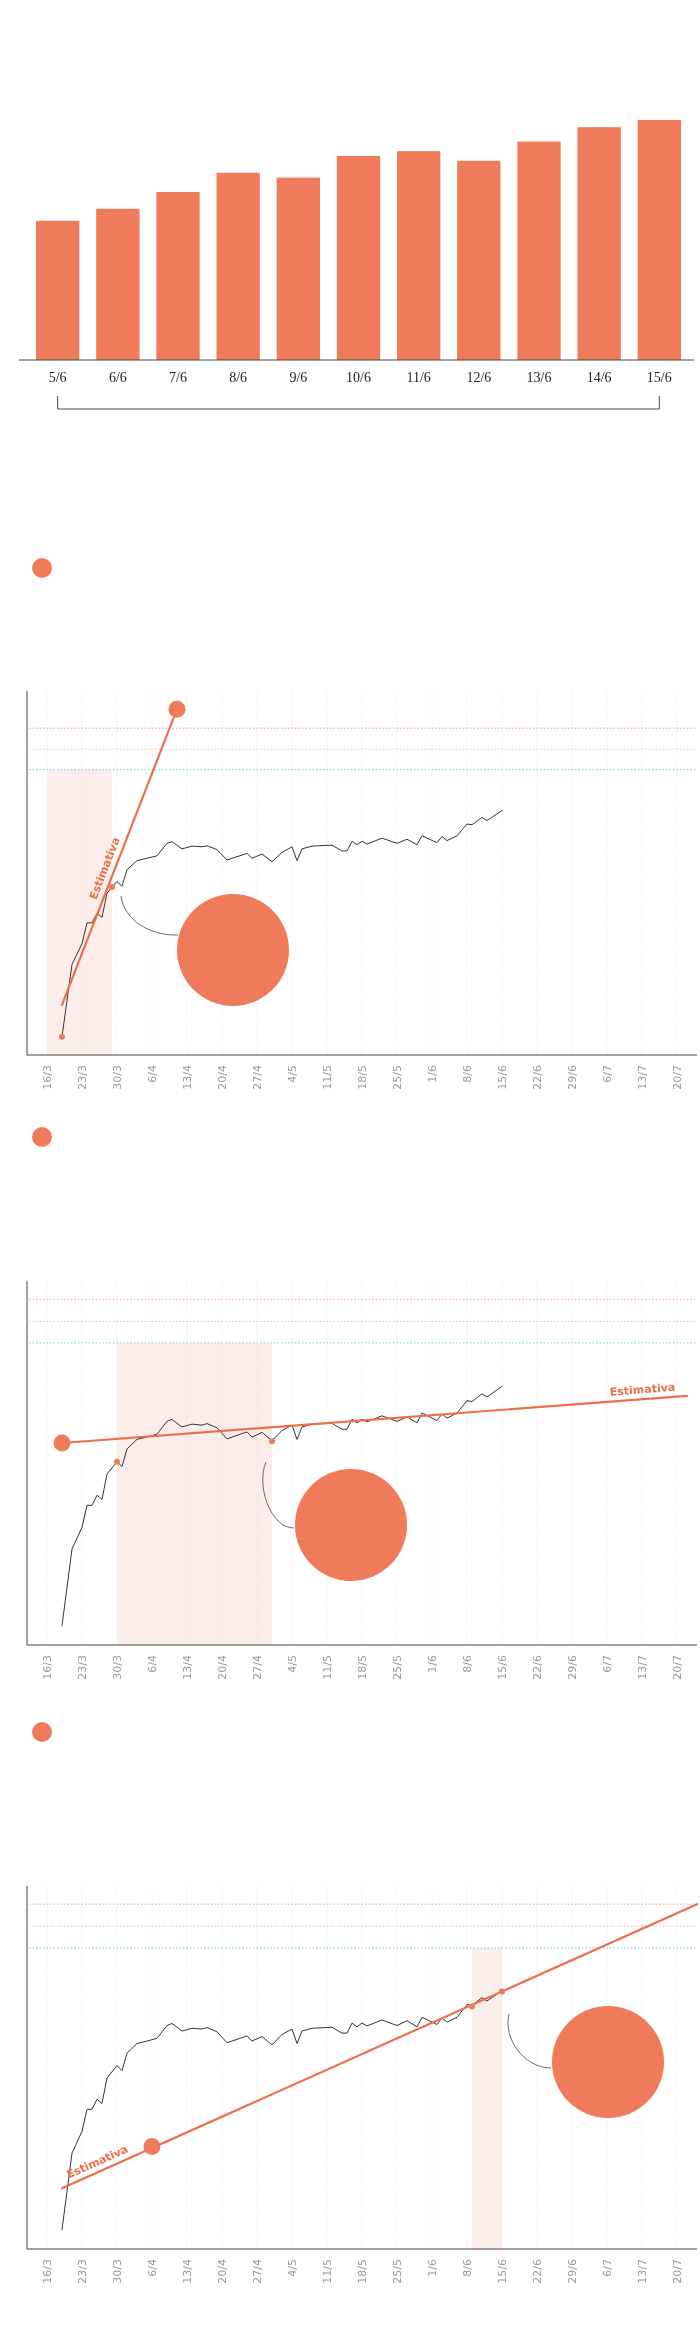 Image resolution: width=700 pixels, height=2336 pixels. I want to click on x-tick-label: 10/6, so click(358, 377).